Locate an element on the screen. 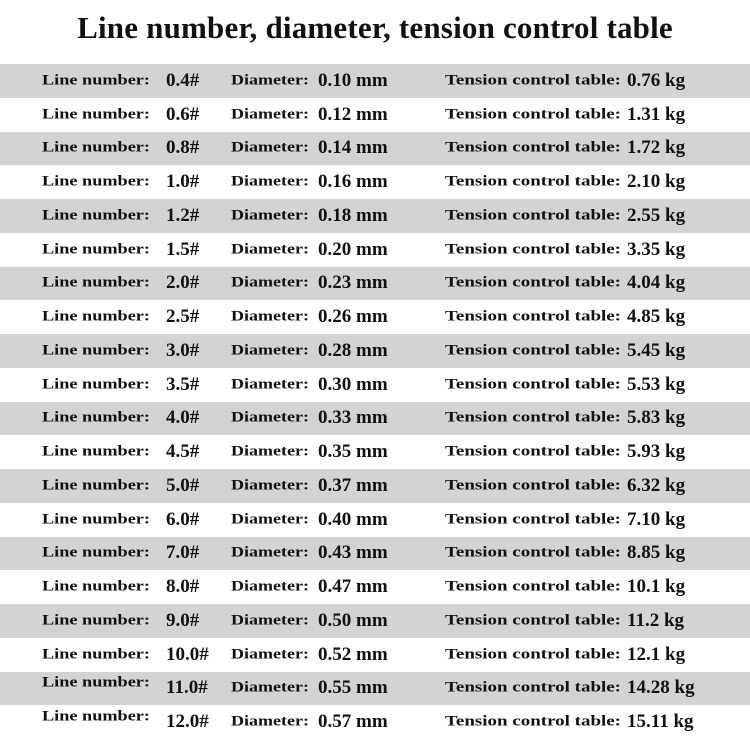  tension-value: 6.32 kg is located at coordinates (656, 485).